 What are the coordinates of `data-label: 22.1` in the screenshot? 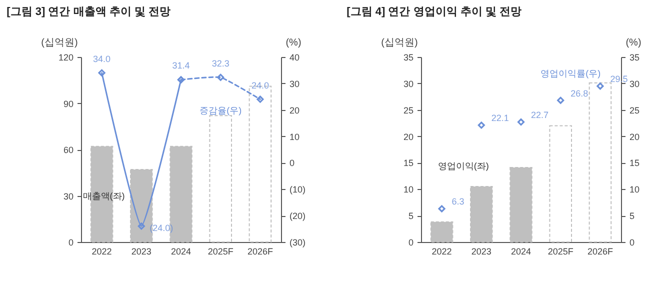 It's located at (500, 118).